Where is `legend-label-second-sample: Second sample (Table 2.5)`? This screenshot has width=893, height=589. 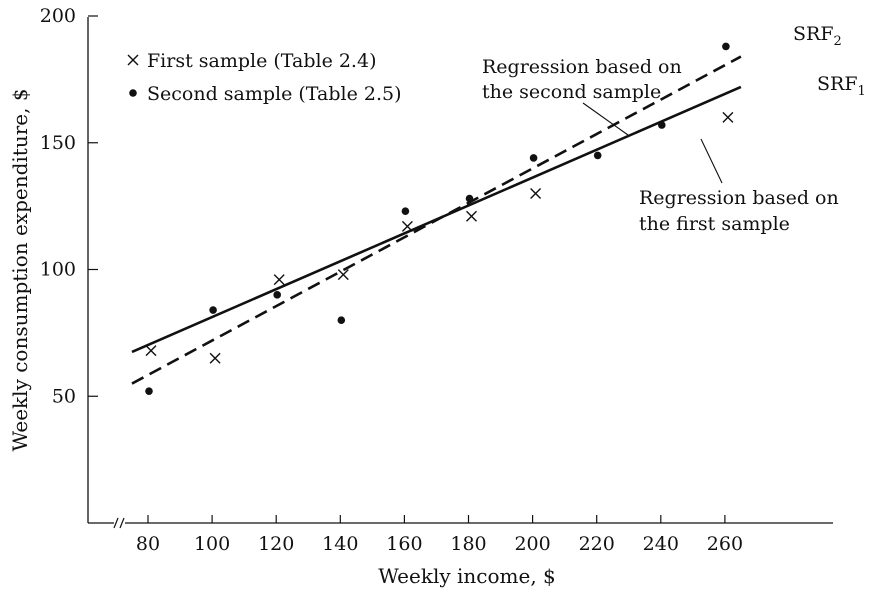
legend-label-second-sample: Second sample (Table 2.5) is located at coordinates (274, 94).